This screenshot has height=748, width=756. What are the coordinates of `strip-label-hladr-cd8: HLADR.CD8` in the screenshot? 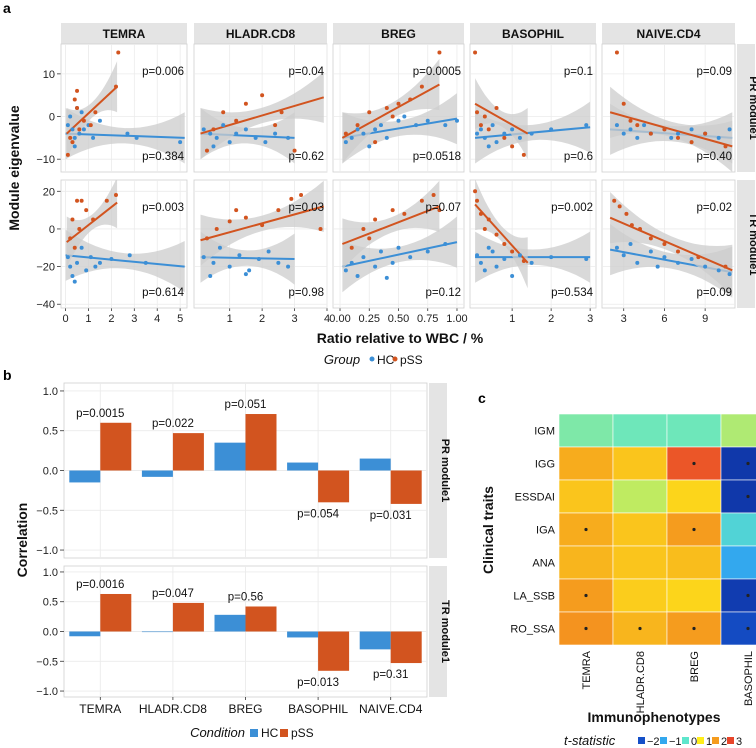 It's located at (261, 34).